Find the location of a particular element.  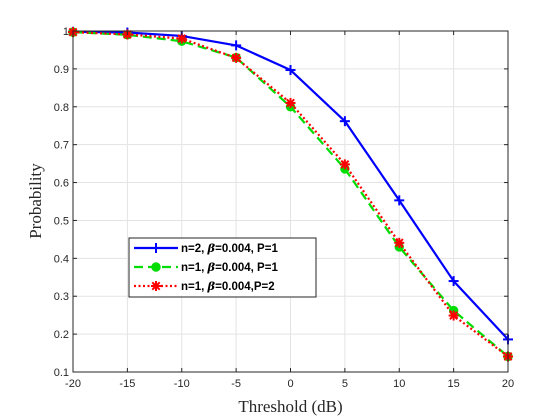

x-tick-label: 15 is located at coordinates (454, 384).